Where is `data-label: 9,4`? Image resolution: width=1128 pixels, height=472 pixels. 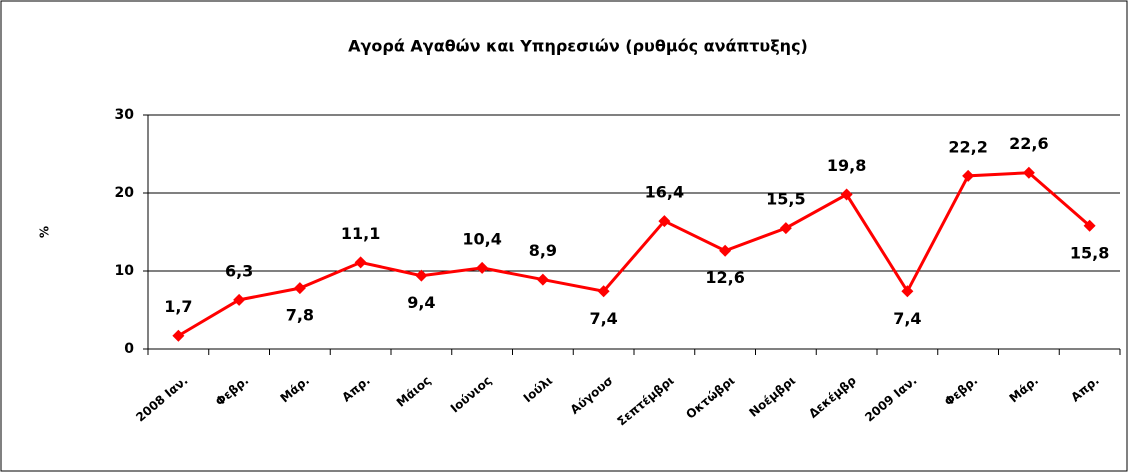
data-label: 9,4 is located at coordinates (421, 302).